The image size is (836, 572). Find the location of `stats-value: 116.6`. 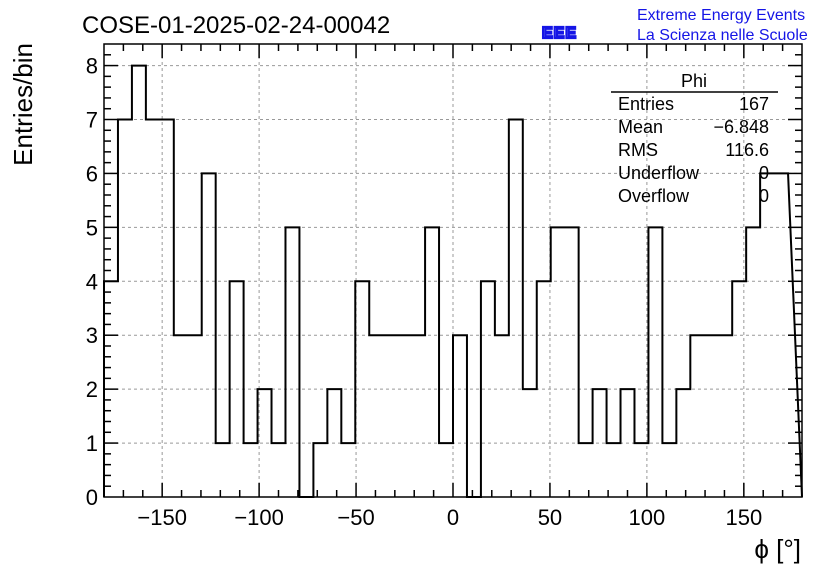

stats-value: 116.6 is located at coordinates (747, 150).